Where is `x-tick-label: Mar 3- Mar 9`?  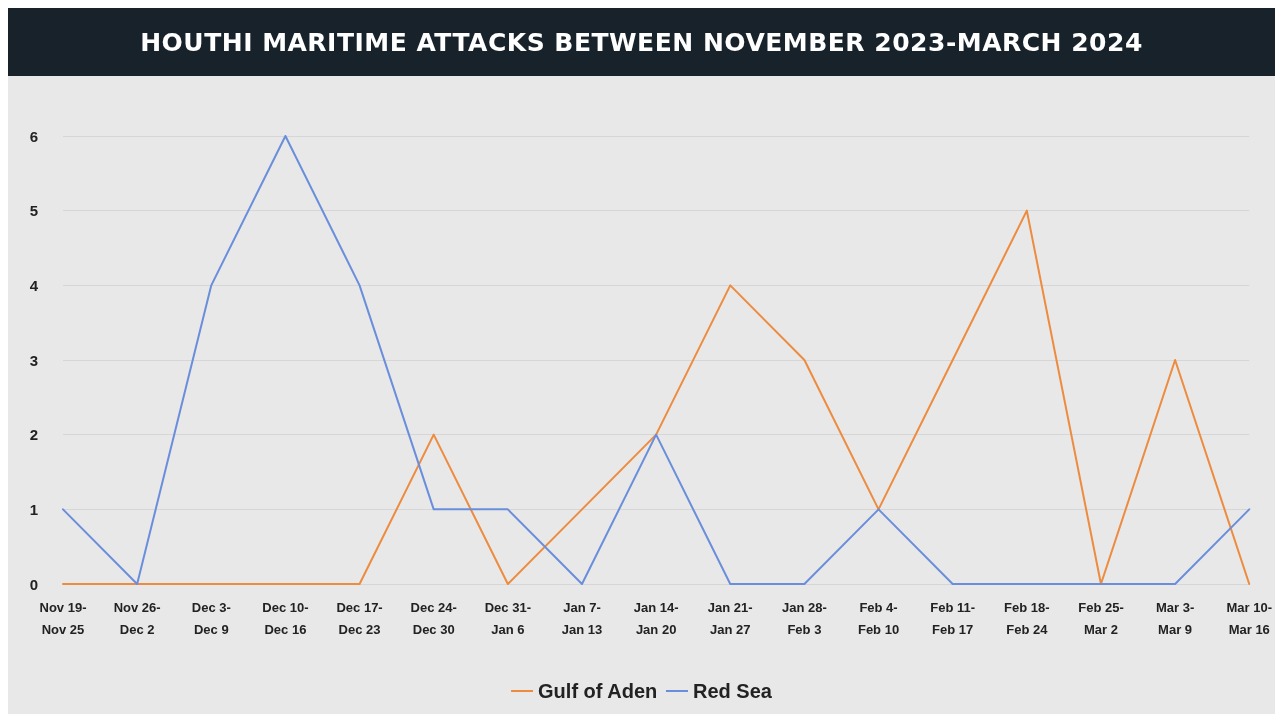
x-tick-label: Mar 3- Mar 9 is located at coordinates (1175, 618).